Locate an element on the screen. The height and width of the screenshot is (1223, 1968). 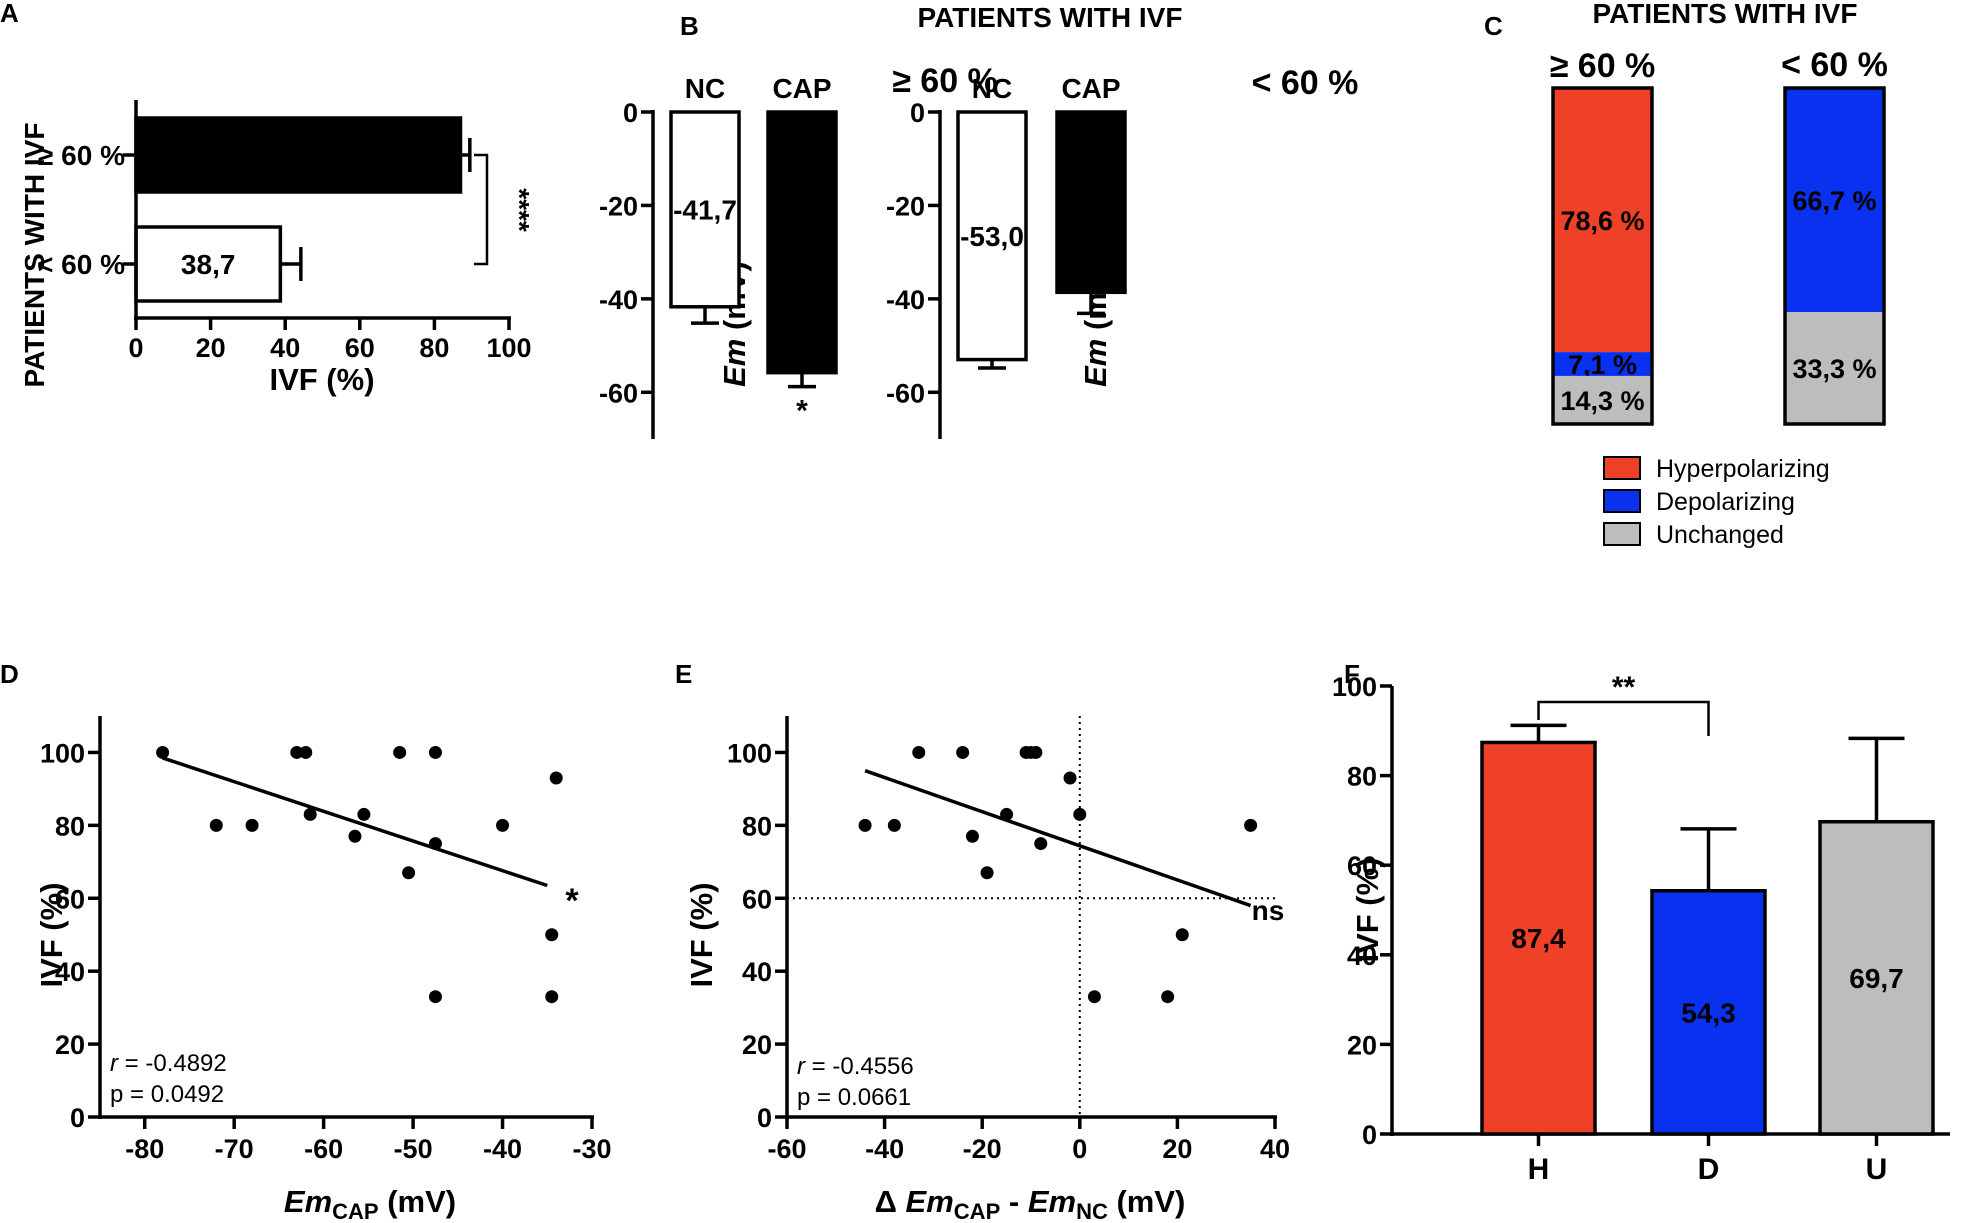
segment-label-1-1: 66,7 % is located at coordinates (1834, 201).